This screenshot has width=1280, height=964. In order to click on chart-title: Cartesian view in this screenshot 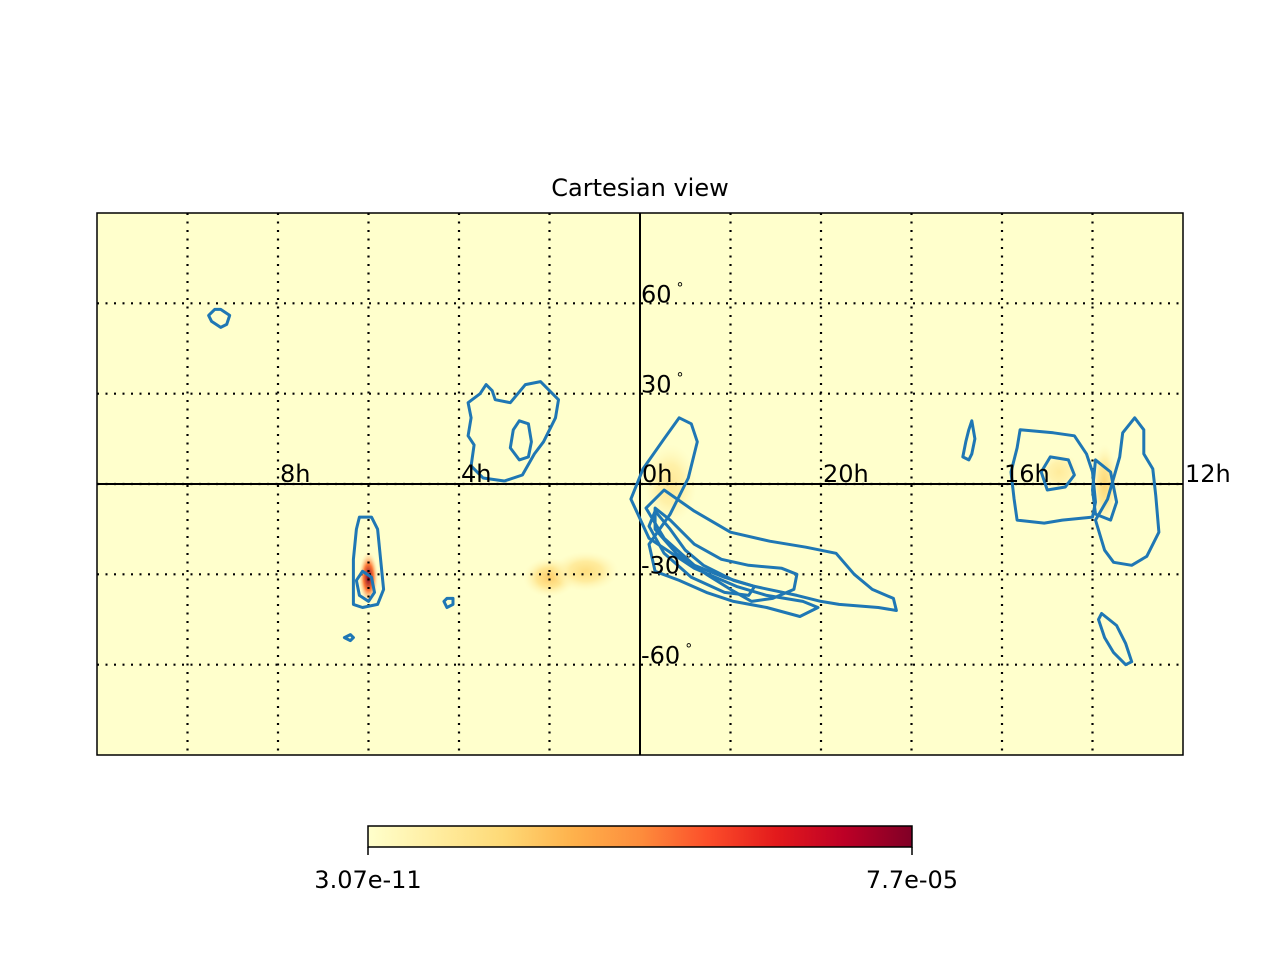, I will do `click(640, 188)`.